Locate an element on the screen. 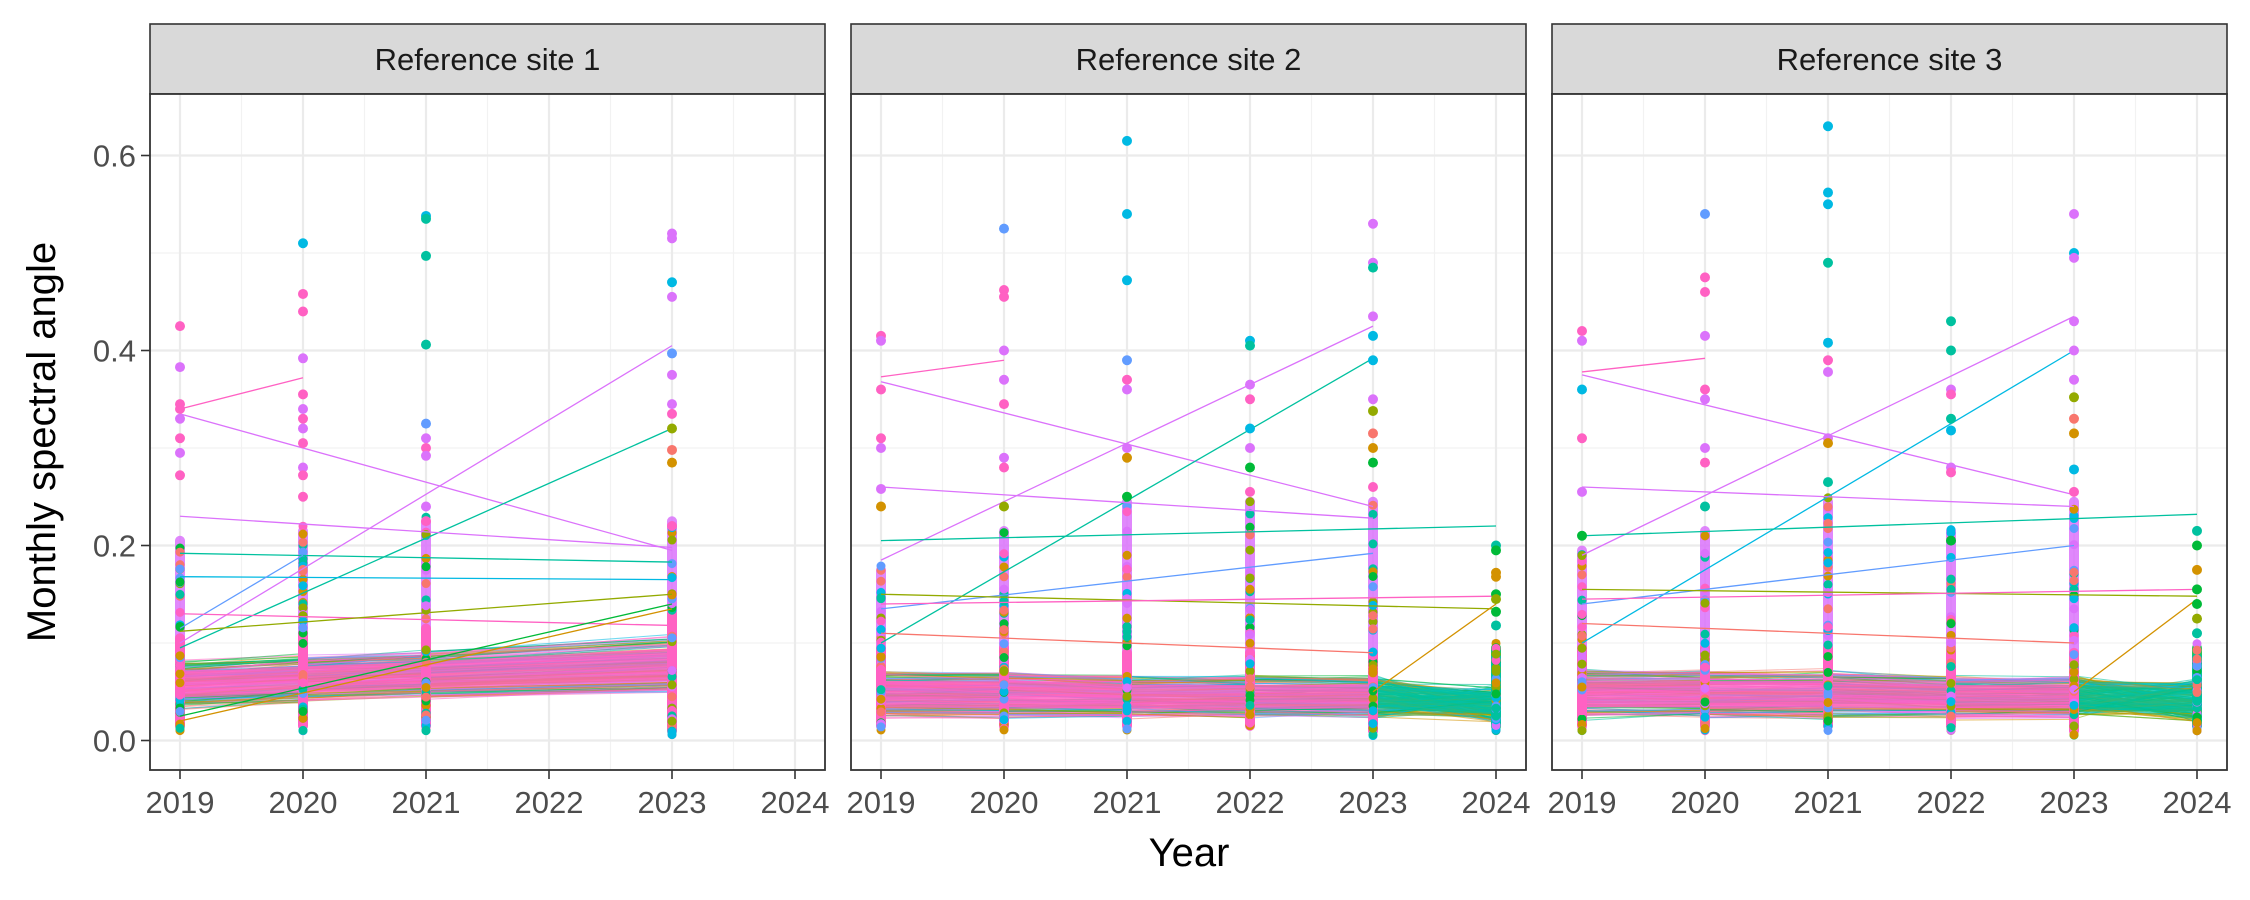  y-tick-label: 0.0 is located at coordinates (114, 741).